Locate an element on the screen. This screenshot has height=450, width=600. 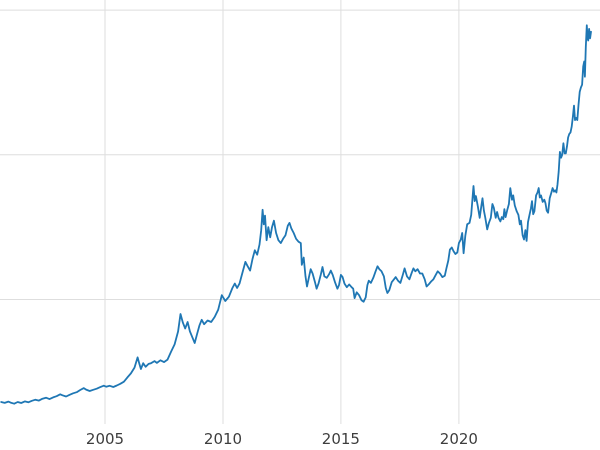
x-tick-label: 2020 is located at coordinates (459, 439).